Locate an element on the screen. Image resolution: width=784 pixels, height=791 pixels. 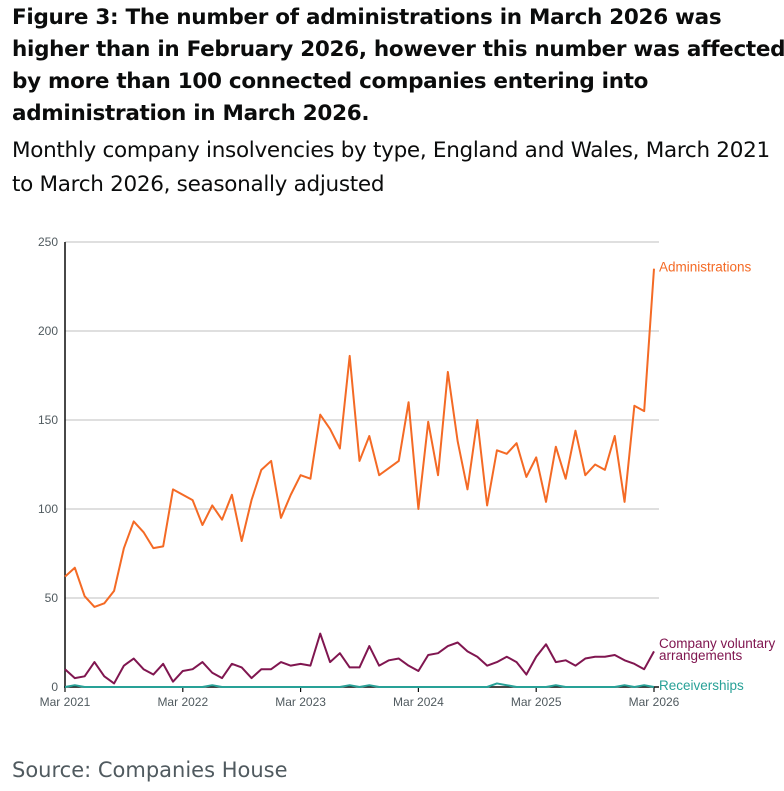
x-tick-label: Mar 2024 is located at coordinates (418, 702).